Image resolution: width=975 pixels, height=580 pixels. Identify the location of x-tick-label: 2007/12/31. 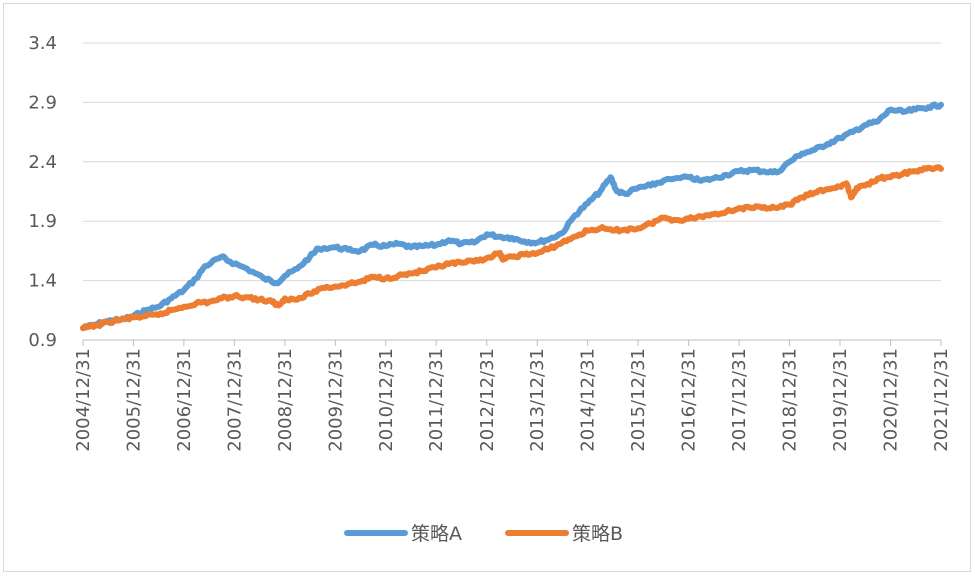
(234, 400).